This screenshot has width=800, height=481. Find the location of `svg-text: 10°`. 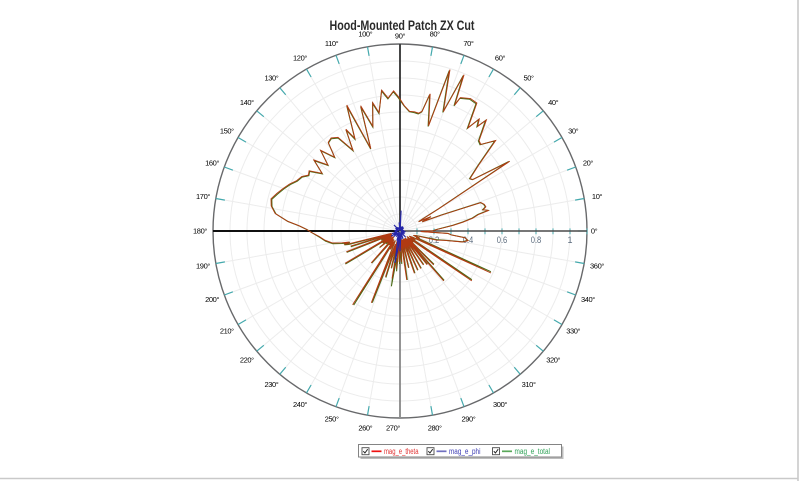

svg-text: 10° is located at coordinates (597, 196).